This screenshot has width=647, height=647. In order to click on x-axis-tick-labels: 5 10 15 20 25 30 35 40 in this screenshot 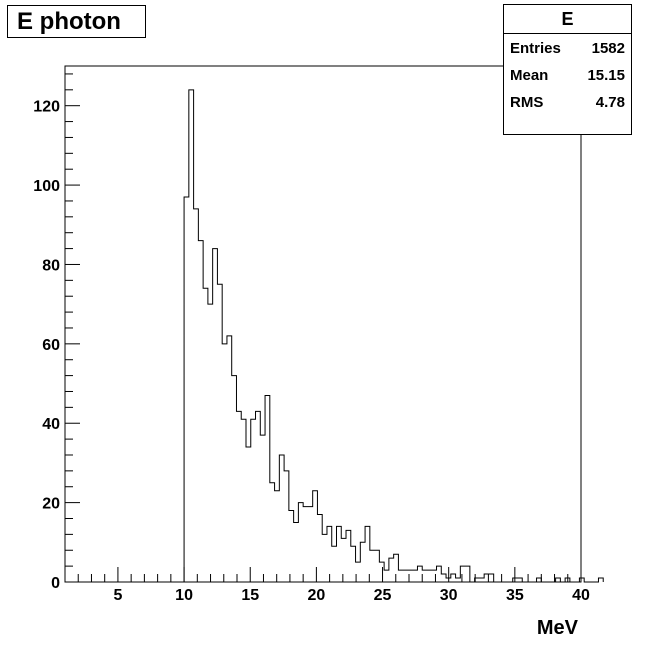, I will do `click(351, 595)`.